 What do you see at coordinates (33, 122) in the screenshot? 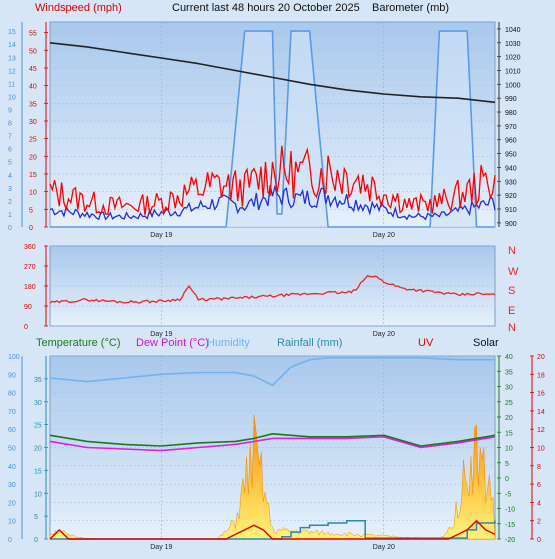
I see `windspeed-tick-label: 30` at bounding box center [33, 122].